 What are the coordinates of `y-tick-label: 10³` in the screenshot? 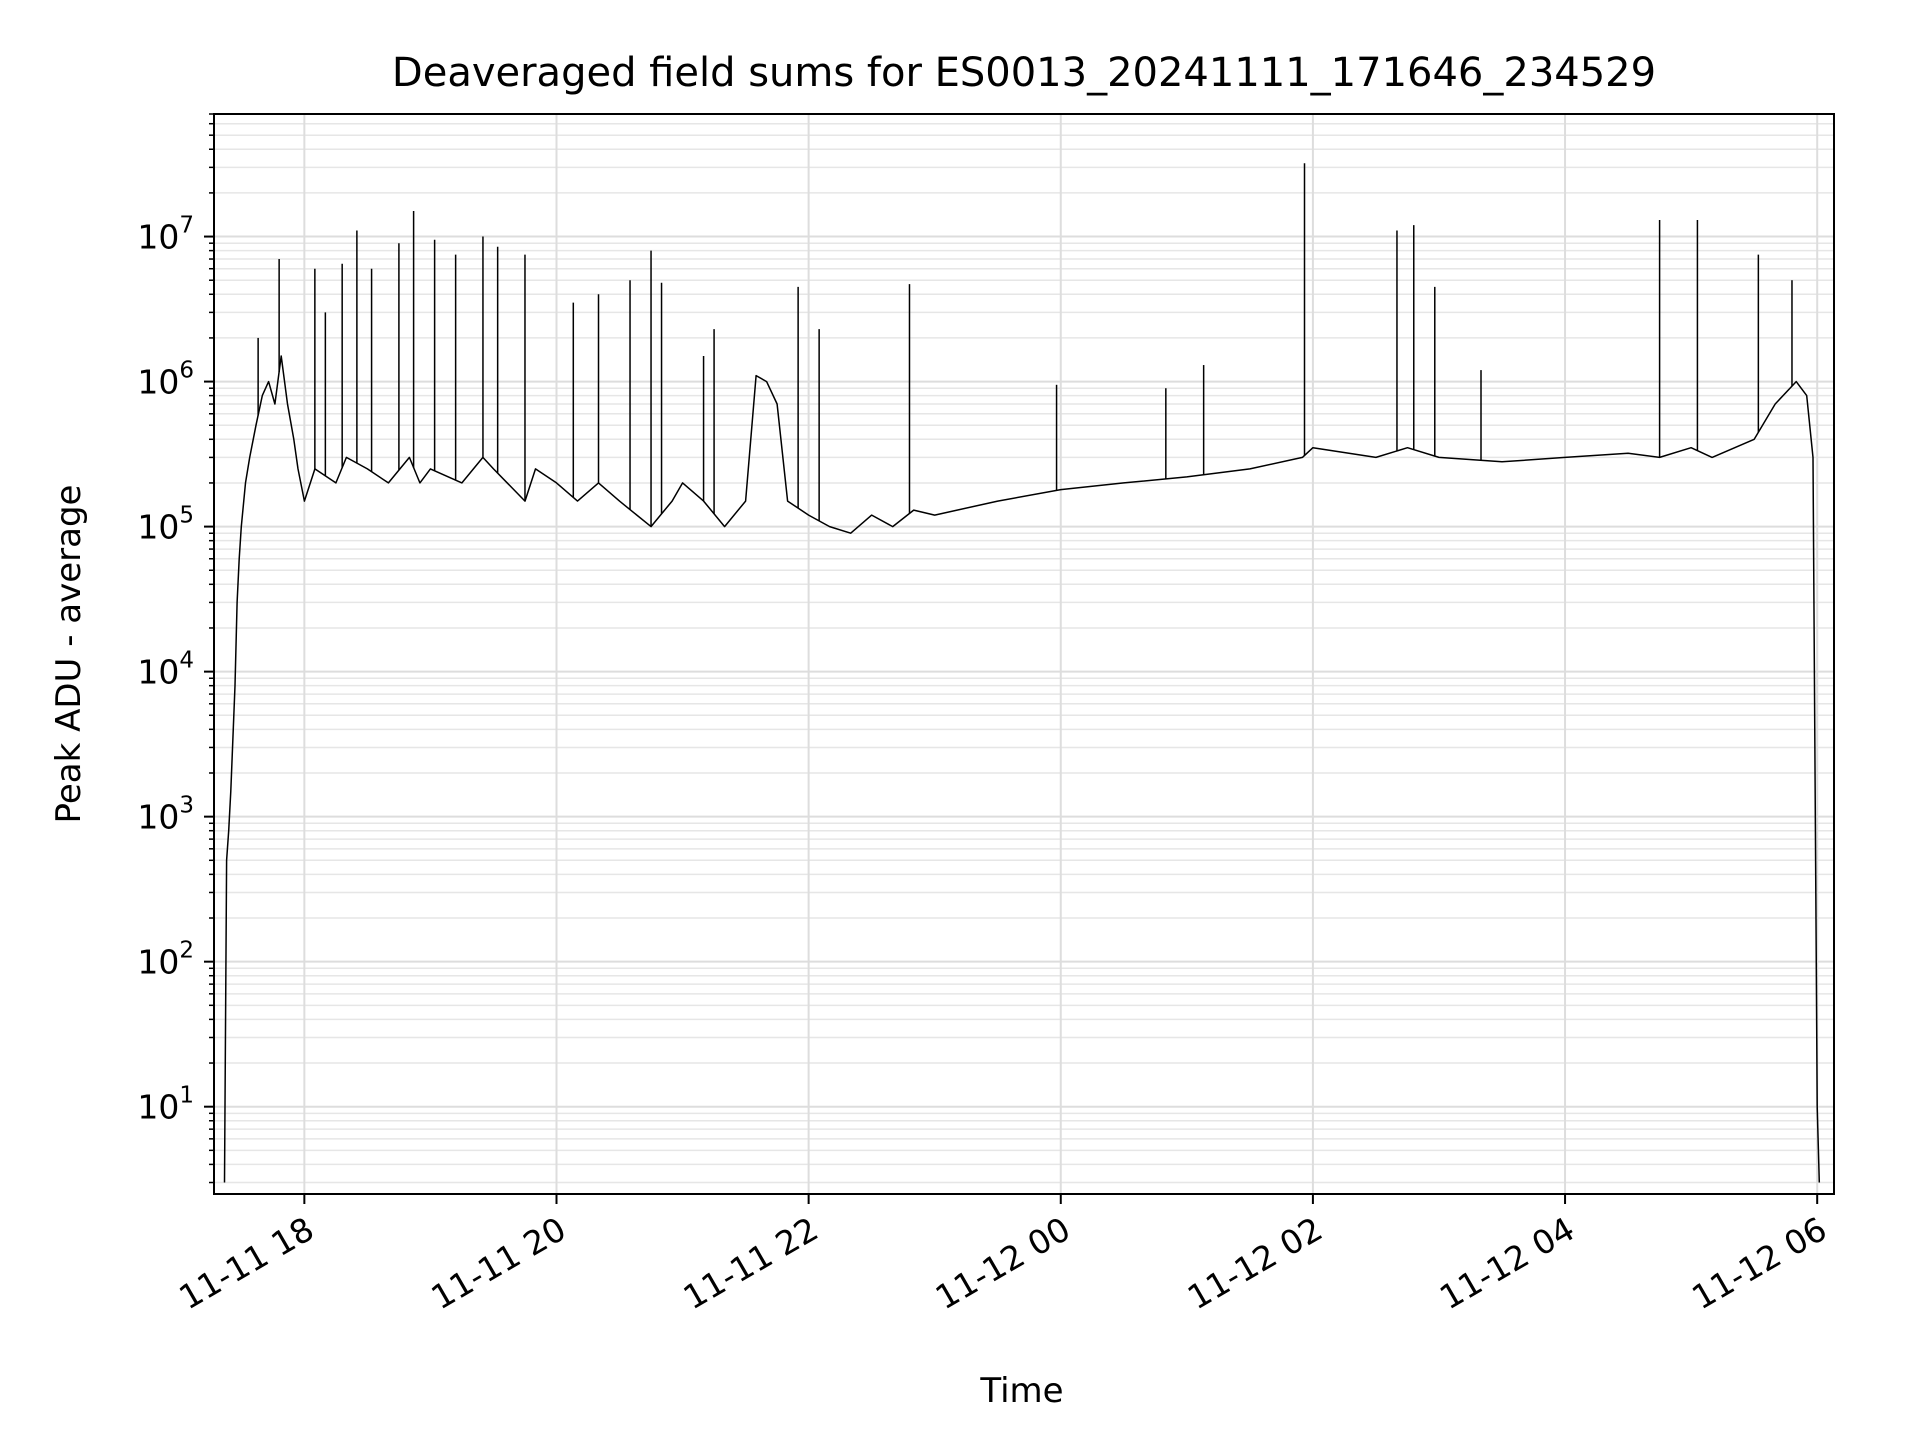 It's located at (165, 815).